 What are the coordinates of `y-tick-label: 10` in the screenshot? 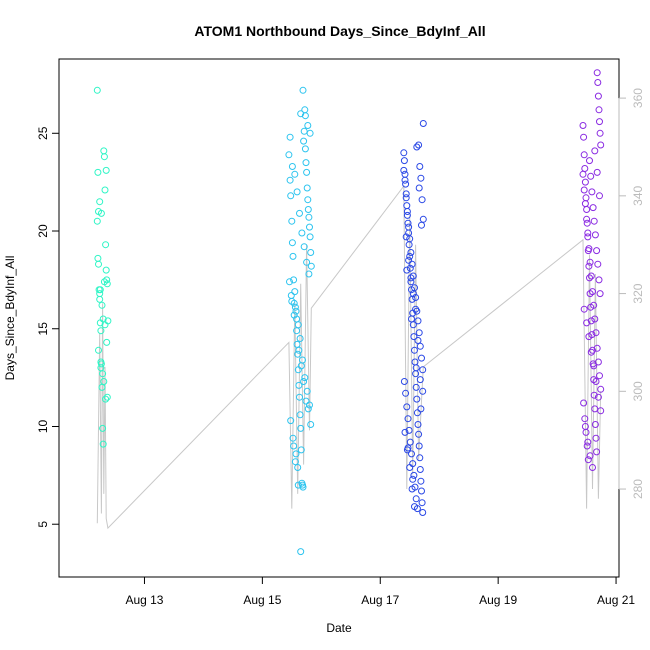 It's located at (43, 426).